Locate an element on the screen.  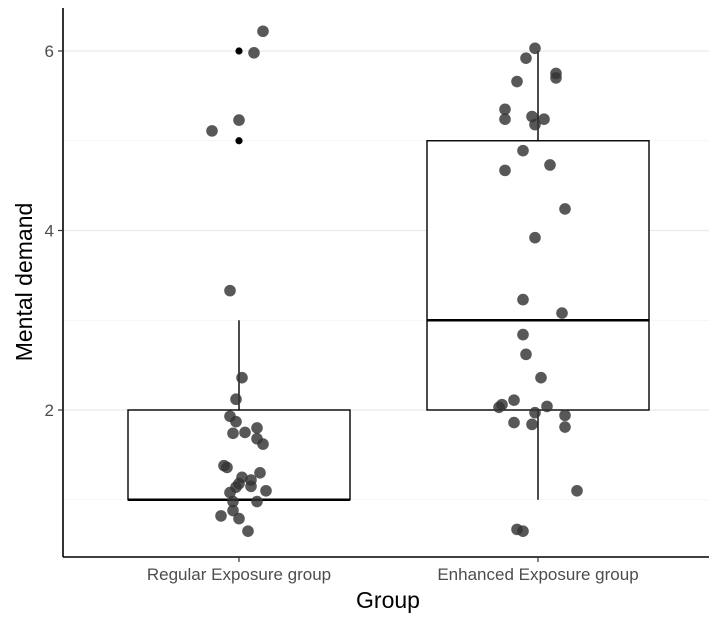
outliers is located at coordinates (239, 96).